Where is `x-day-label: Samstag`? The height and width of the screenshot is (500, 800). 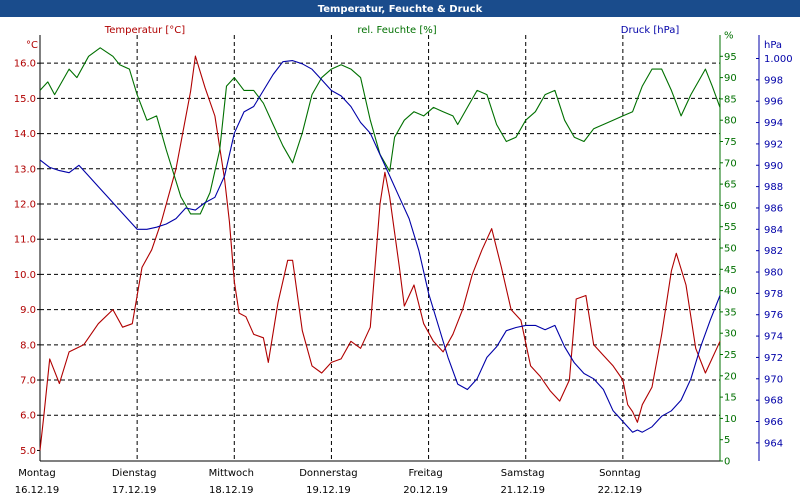 x-day-label: Samstag is located at coordinates (523, 473).